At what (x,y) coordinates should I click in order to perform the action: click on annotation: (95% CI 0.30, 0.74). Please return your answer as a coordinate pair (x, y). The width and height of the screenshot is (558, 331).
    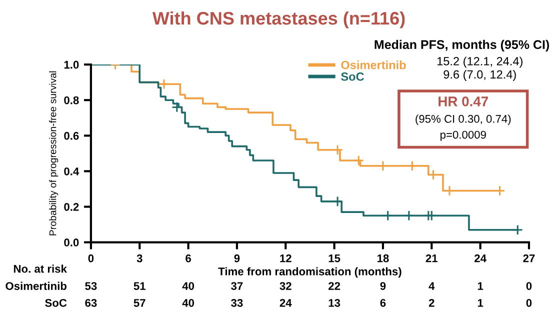
    Looking at the image, I should click on (463, 119).